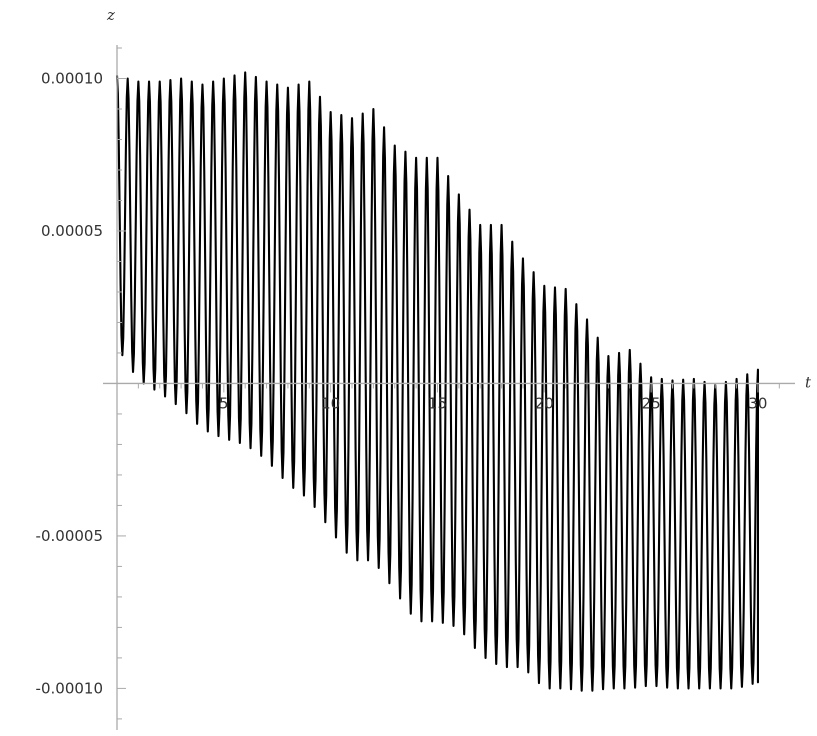  I want to click on x-tick-label: 5, so click(224, 403).